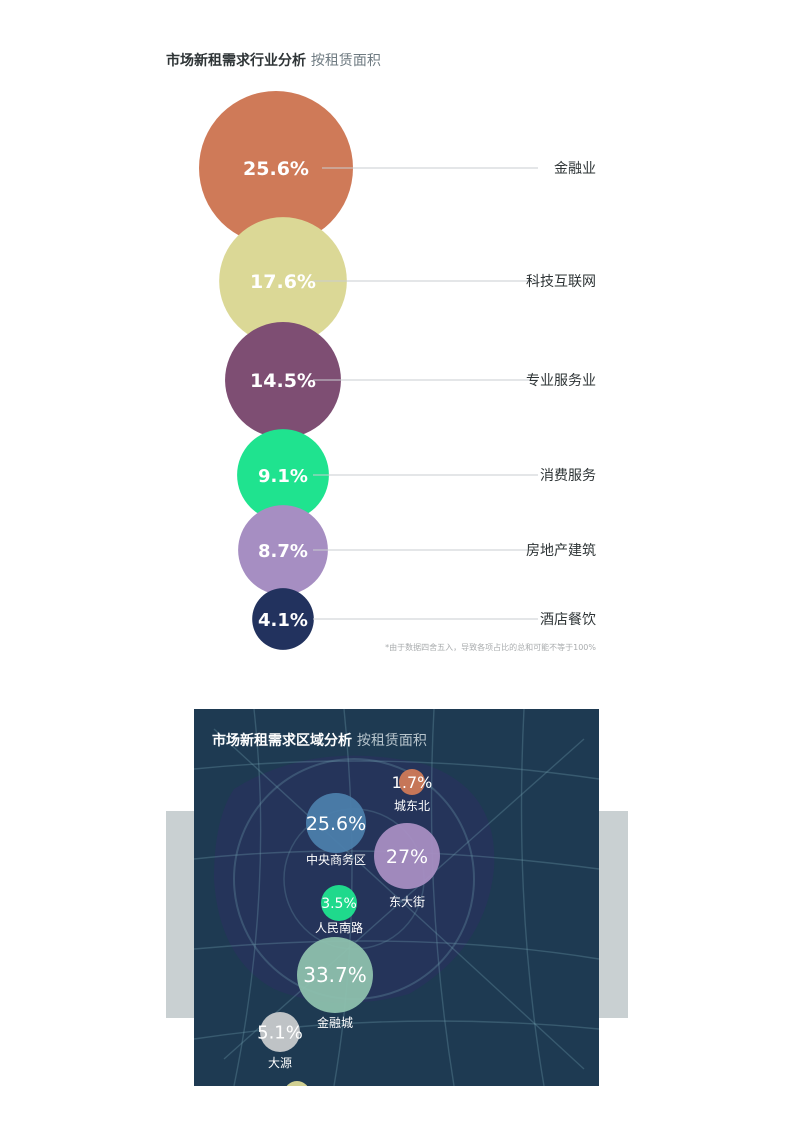 This screenshot has height=1123, width=793. I want to click on area-category-label: 城东北, so click(412, 806).